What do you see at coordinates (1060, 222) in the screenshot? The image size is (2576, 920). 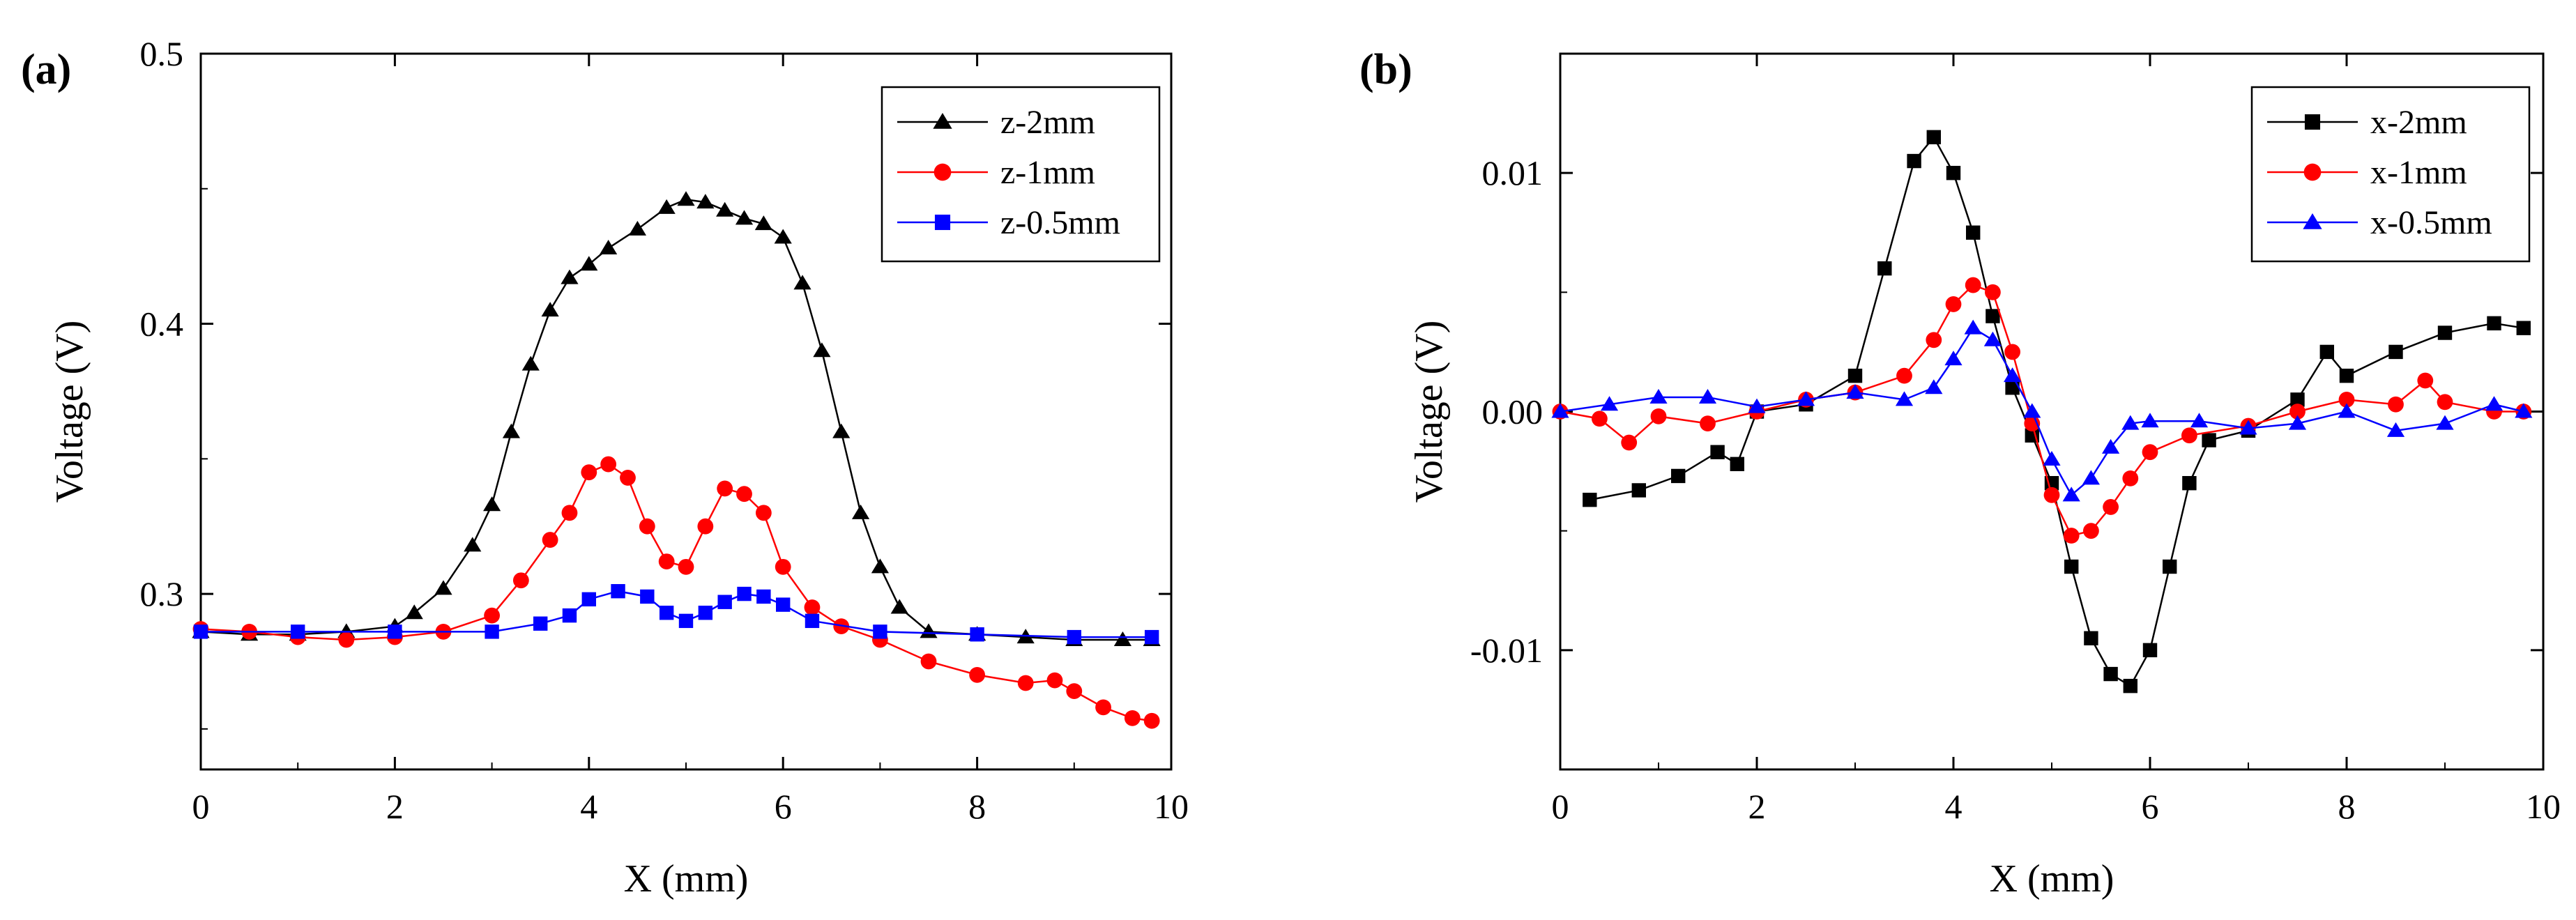 I see `legend-label: z-0.5mm` at bounding box center [1060, 222].